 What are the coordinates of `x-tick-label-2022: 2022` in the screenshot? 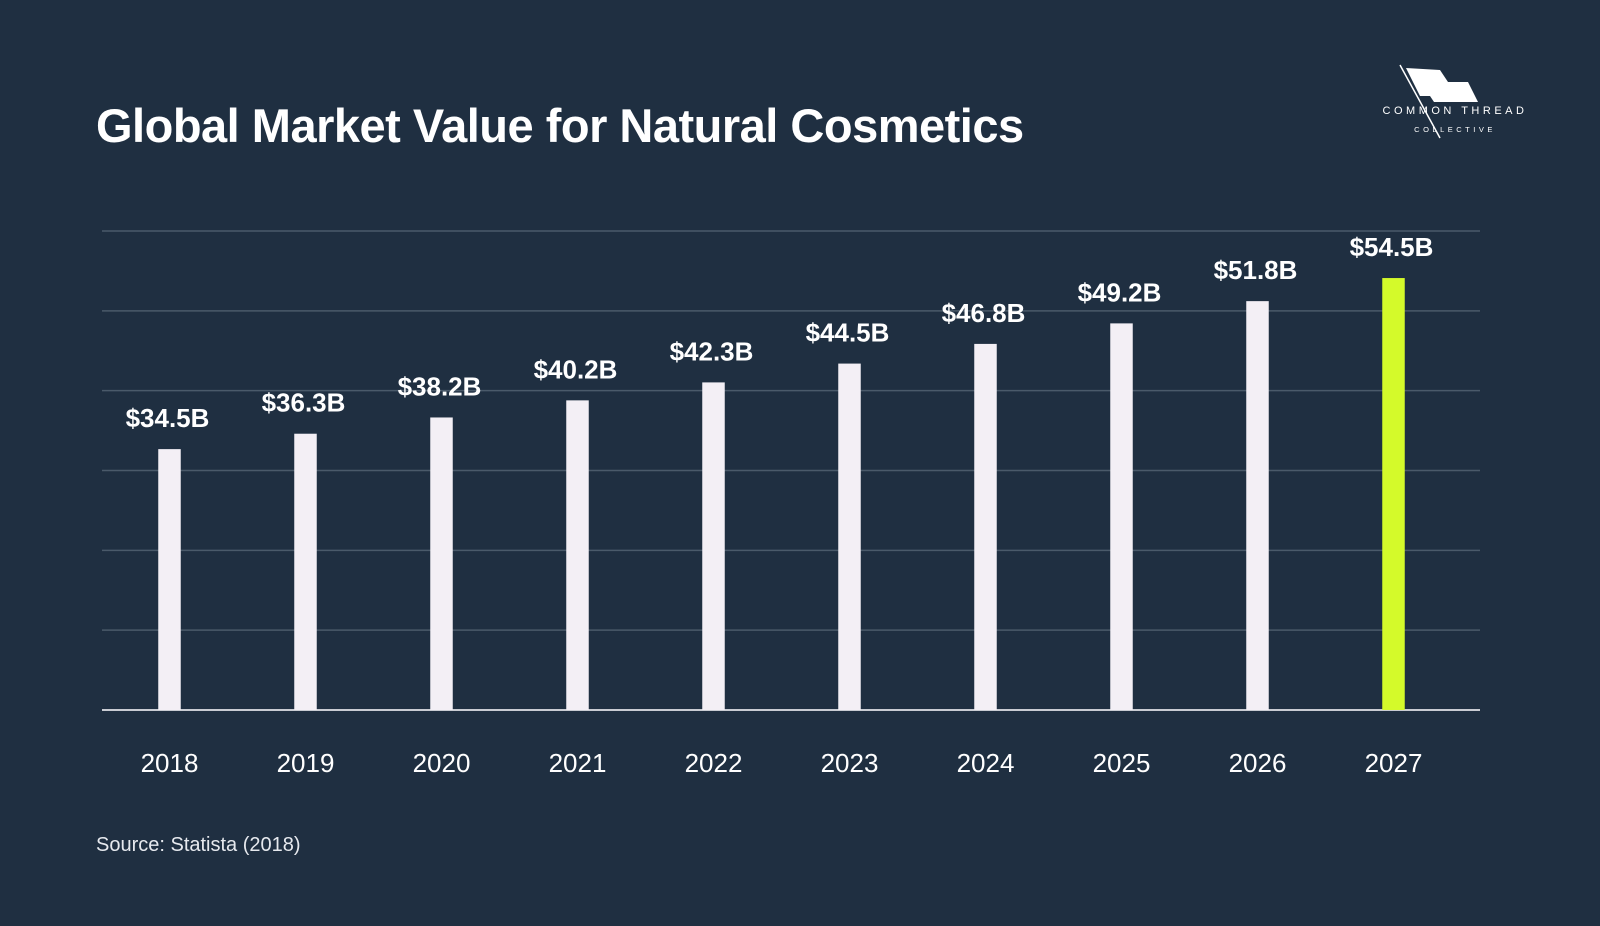 It's located at (714, 763).